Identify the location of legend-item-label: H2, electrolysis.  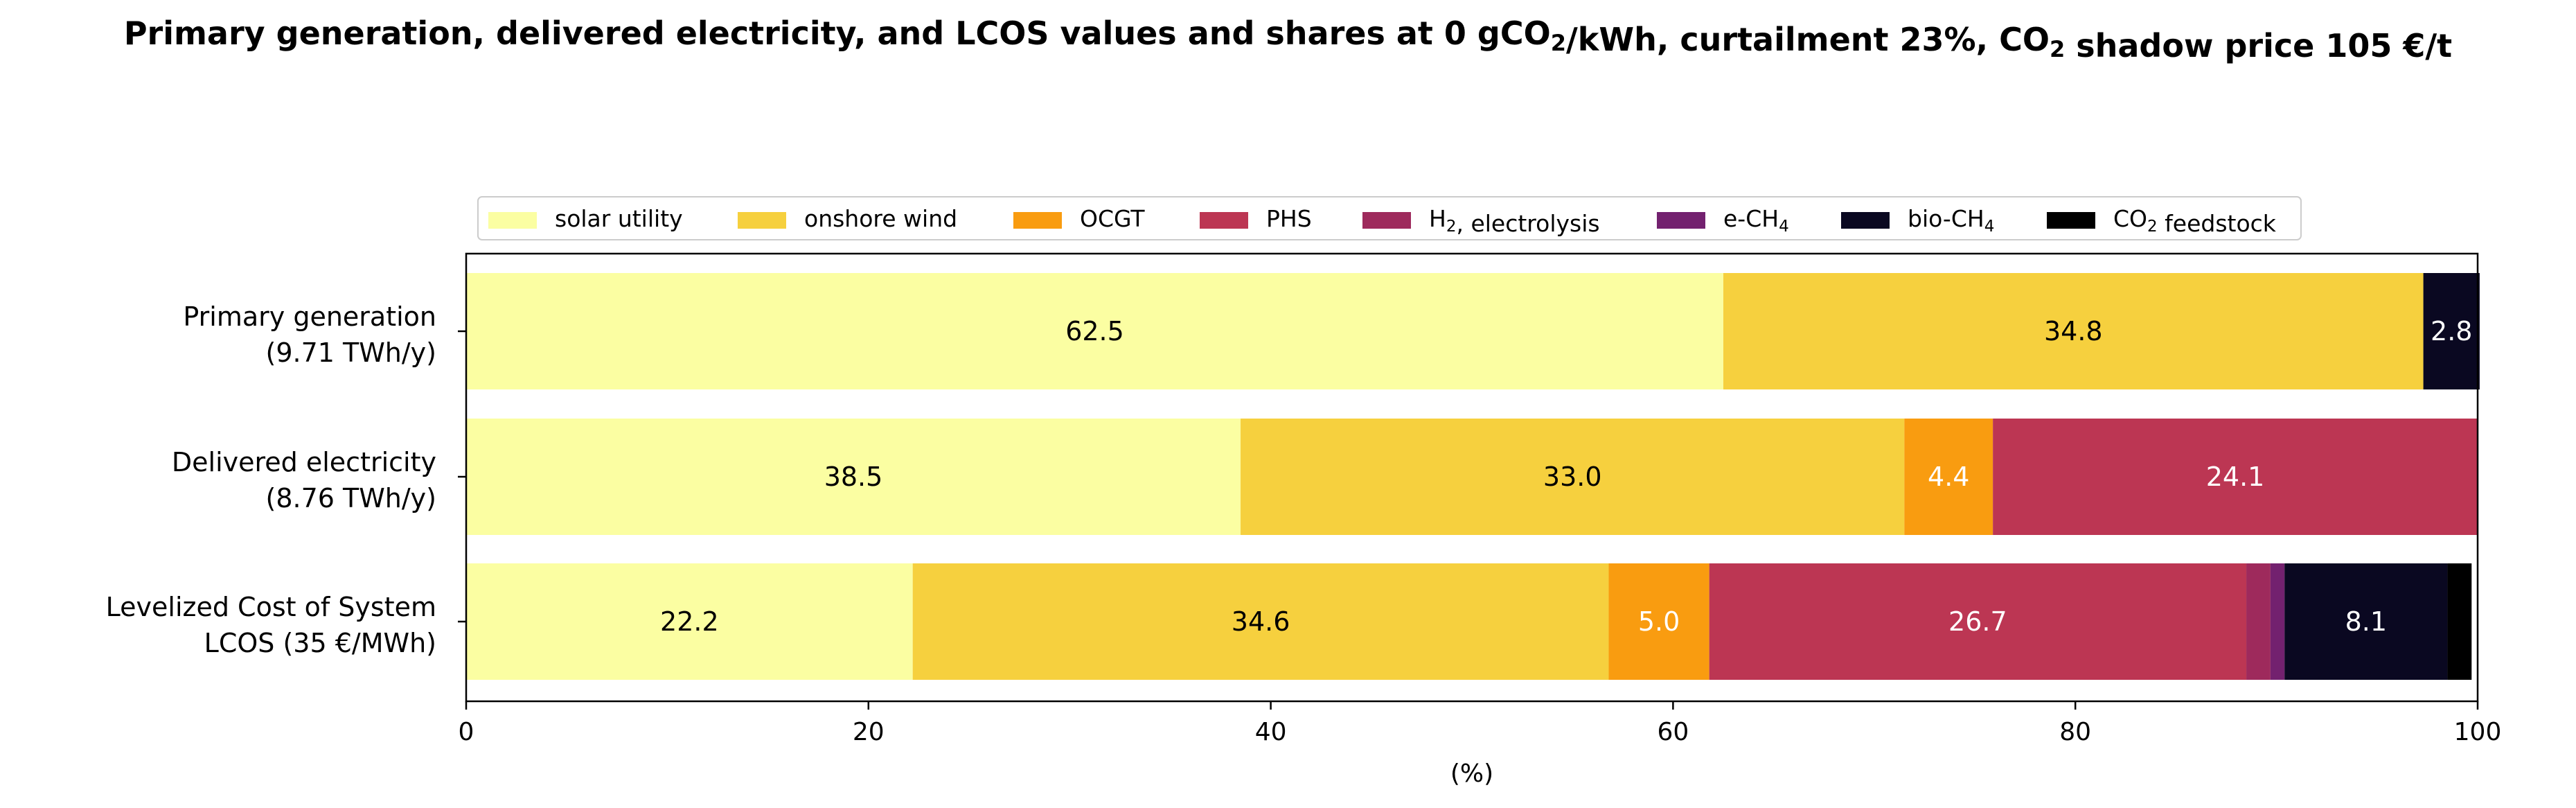
(1514, 221).